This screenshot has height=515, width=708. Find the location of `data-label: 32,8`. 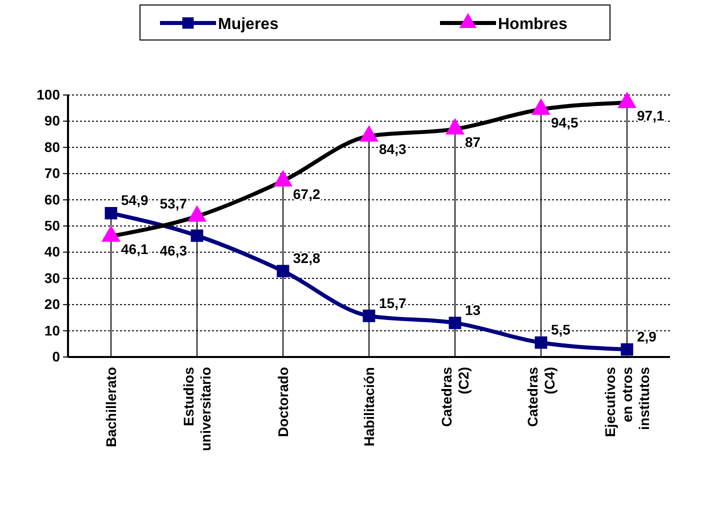

data-label: 32,8 is located at coordinates (306, 258).